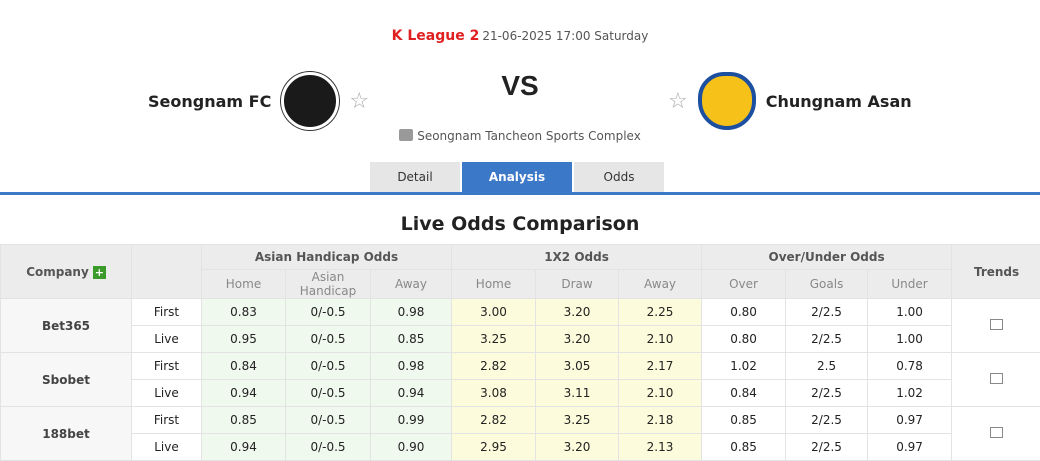 Image resolution: width=1040 pixels, height=461 pixels. Describe the element at coordinates (678, 101) in the screenshot. I see `favorite-star-icon: ☆` at that location.